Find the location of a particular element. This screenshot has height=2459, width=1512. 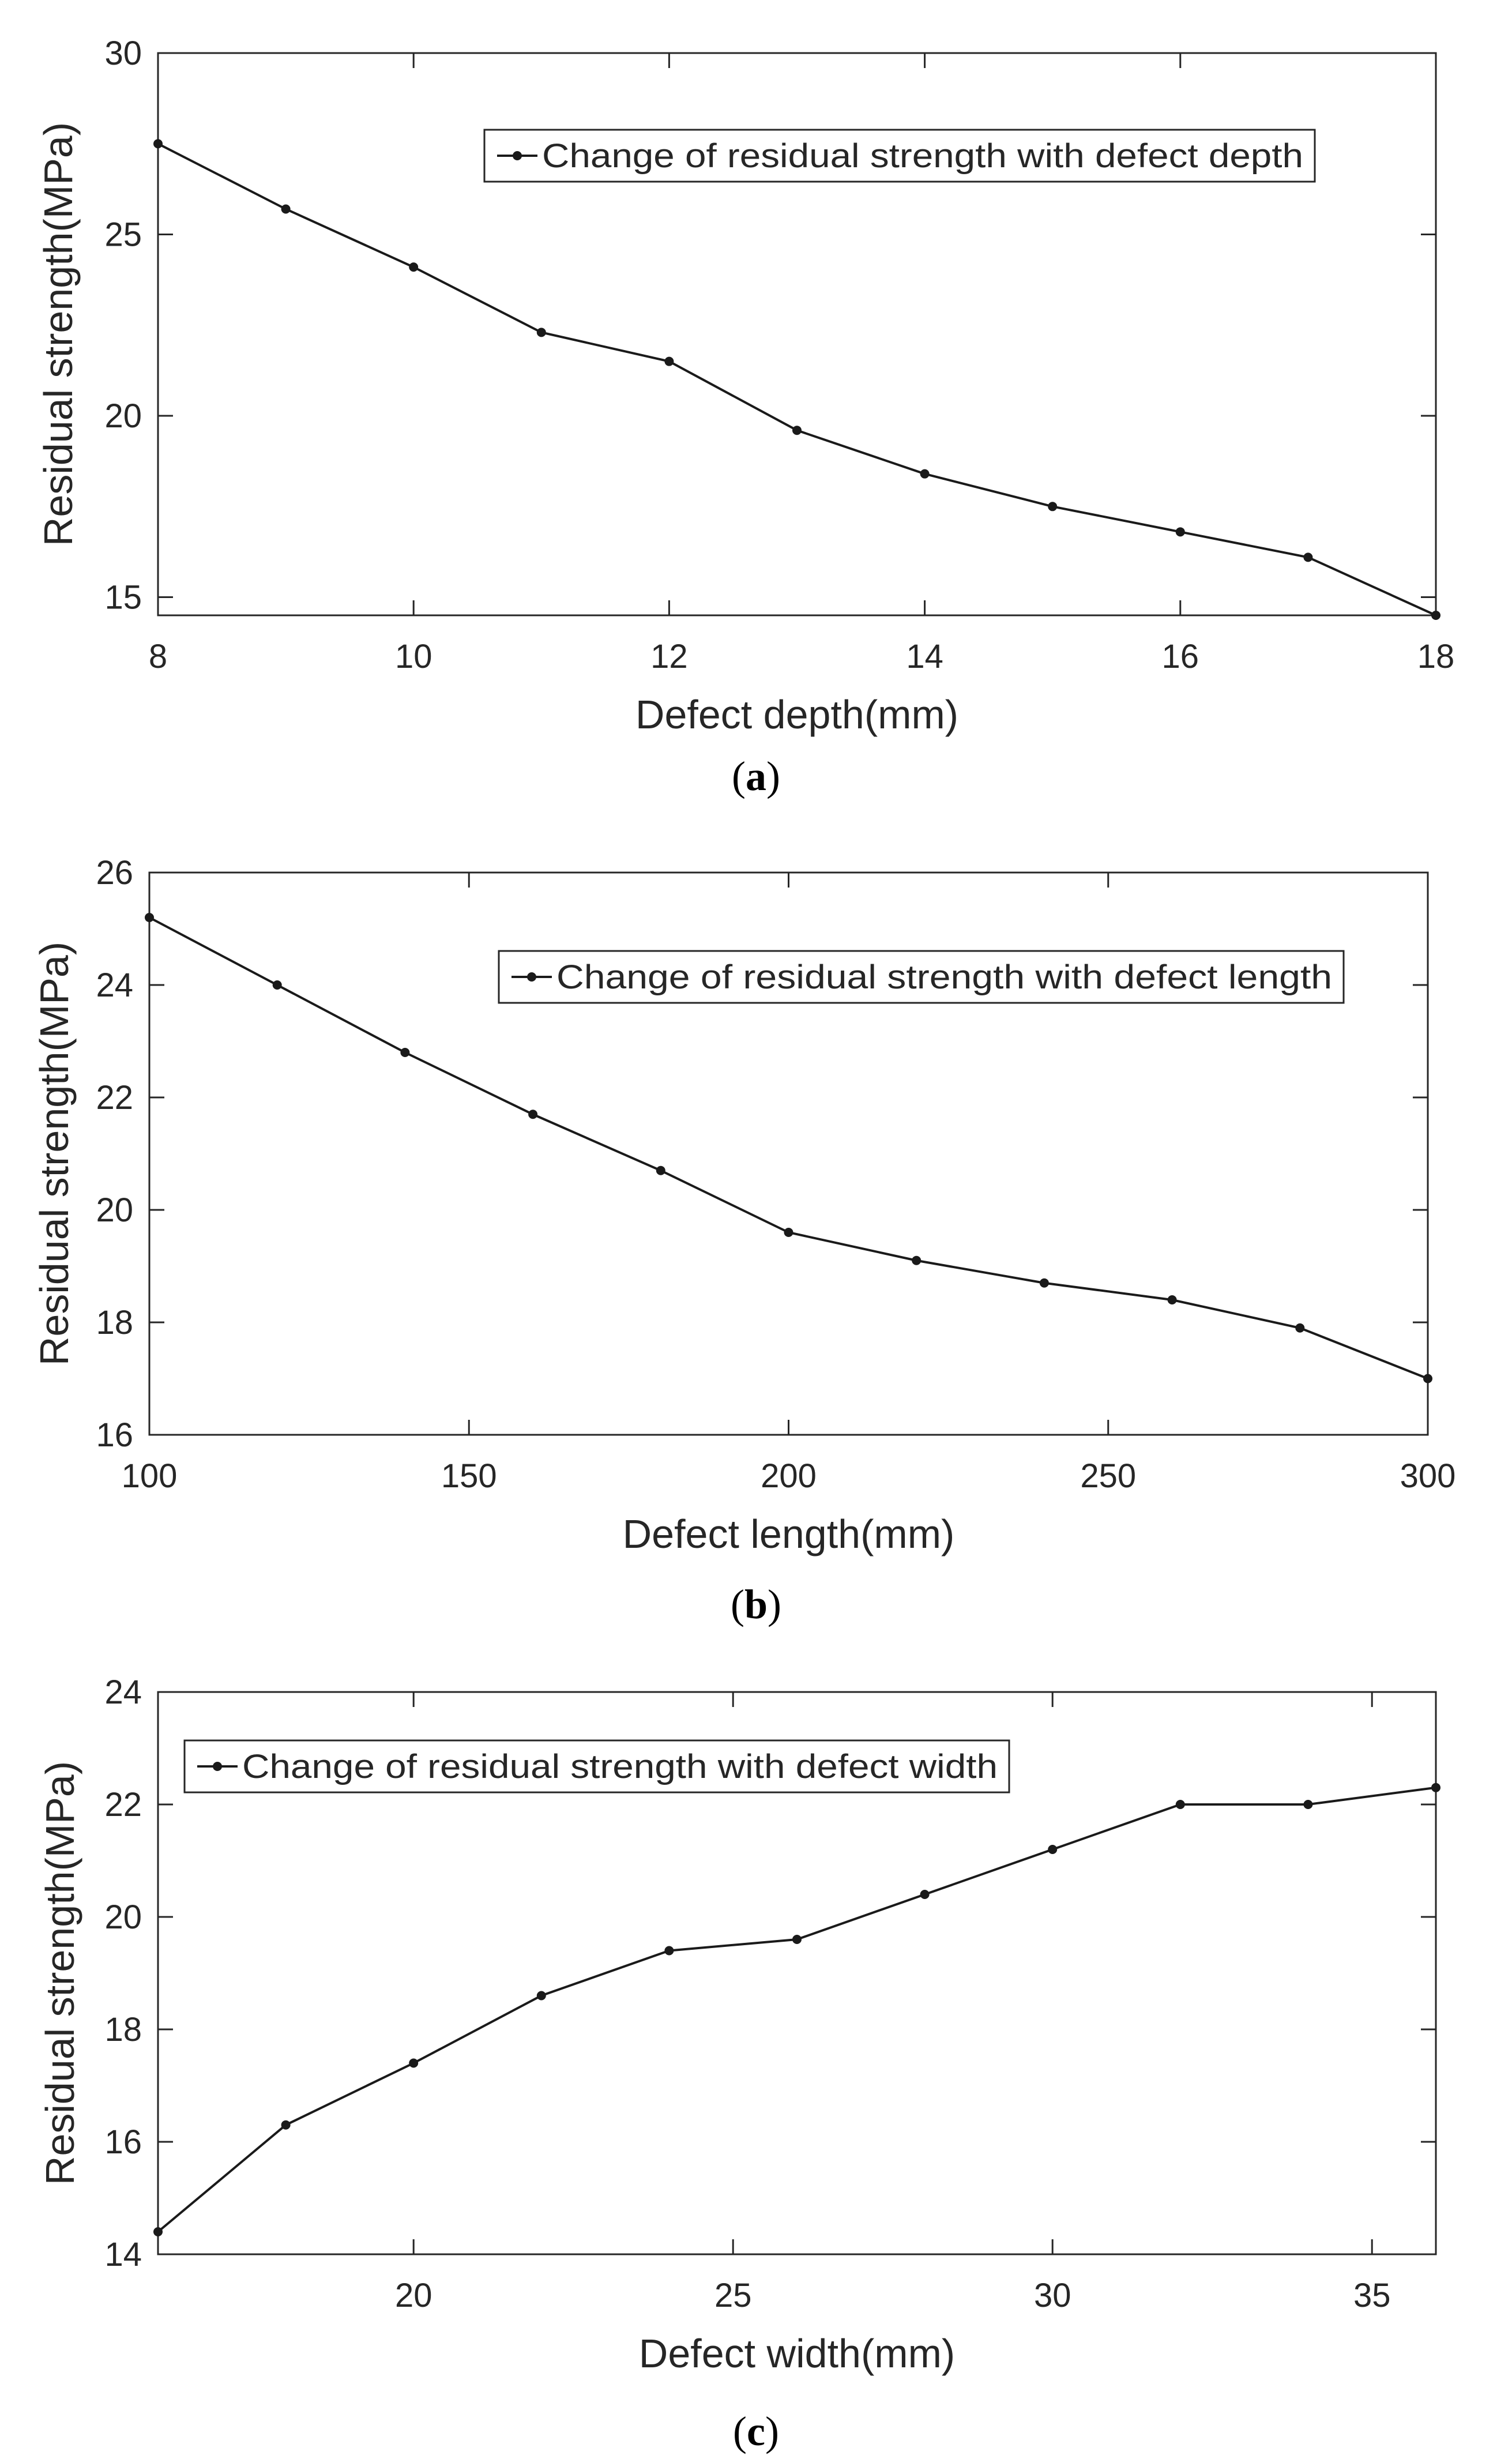

y-axis-label-a: Residual strength(MPa) is located at coordinates (58, 334).